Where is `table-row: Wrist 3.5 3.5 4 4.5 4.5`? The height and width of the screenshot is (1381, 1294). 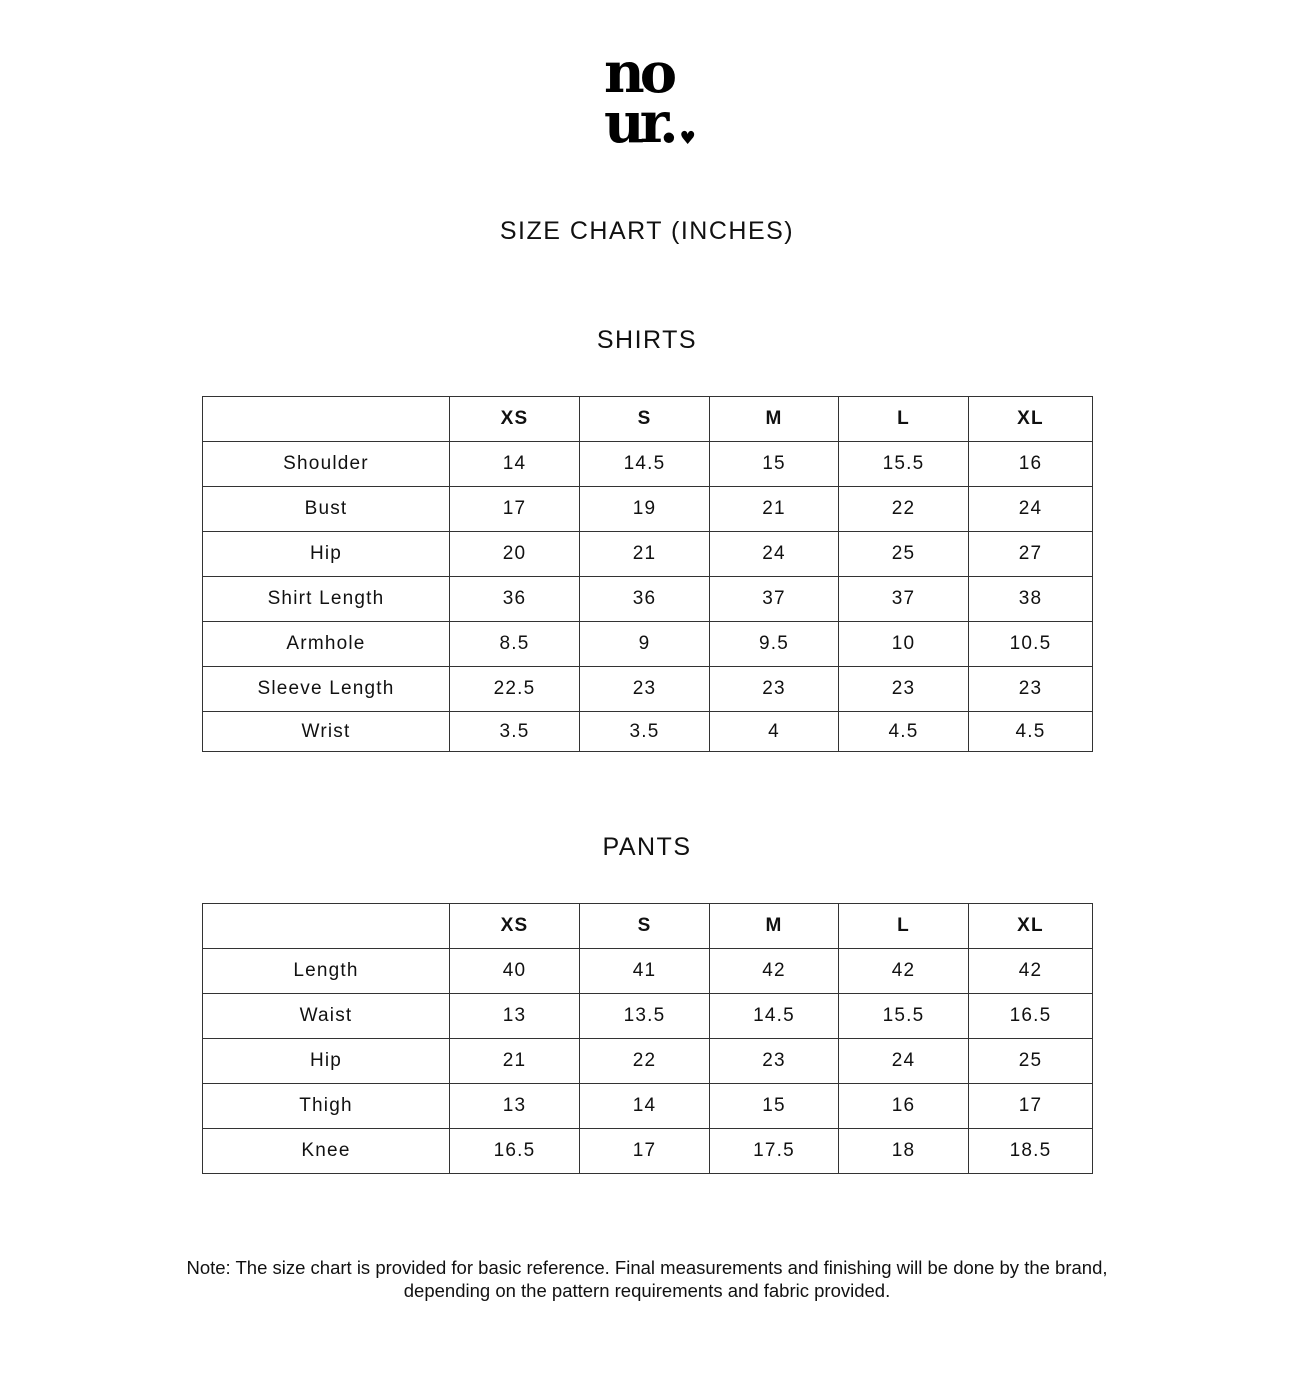
table-row: Wrist 3.5 3.5 4 4.5 4.5 is located at coordinates (647, 731).